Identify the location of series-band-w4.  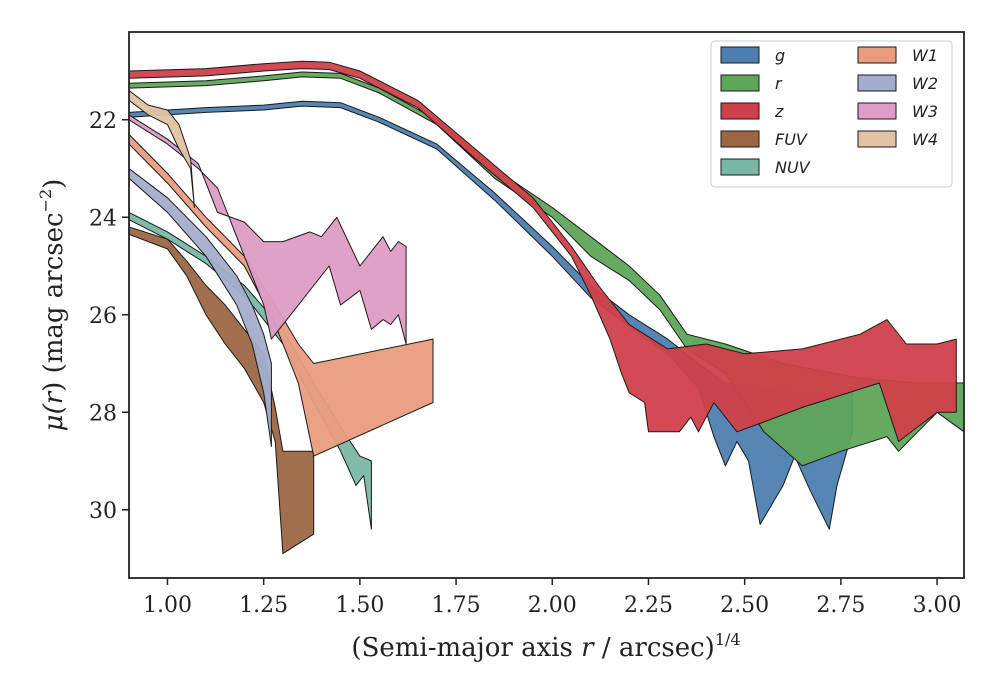
(162, 149).